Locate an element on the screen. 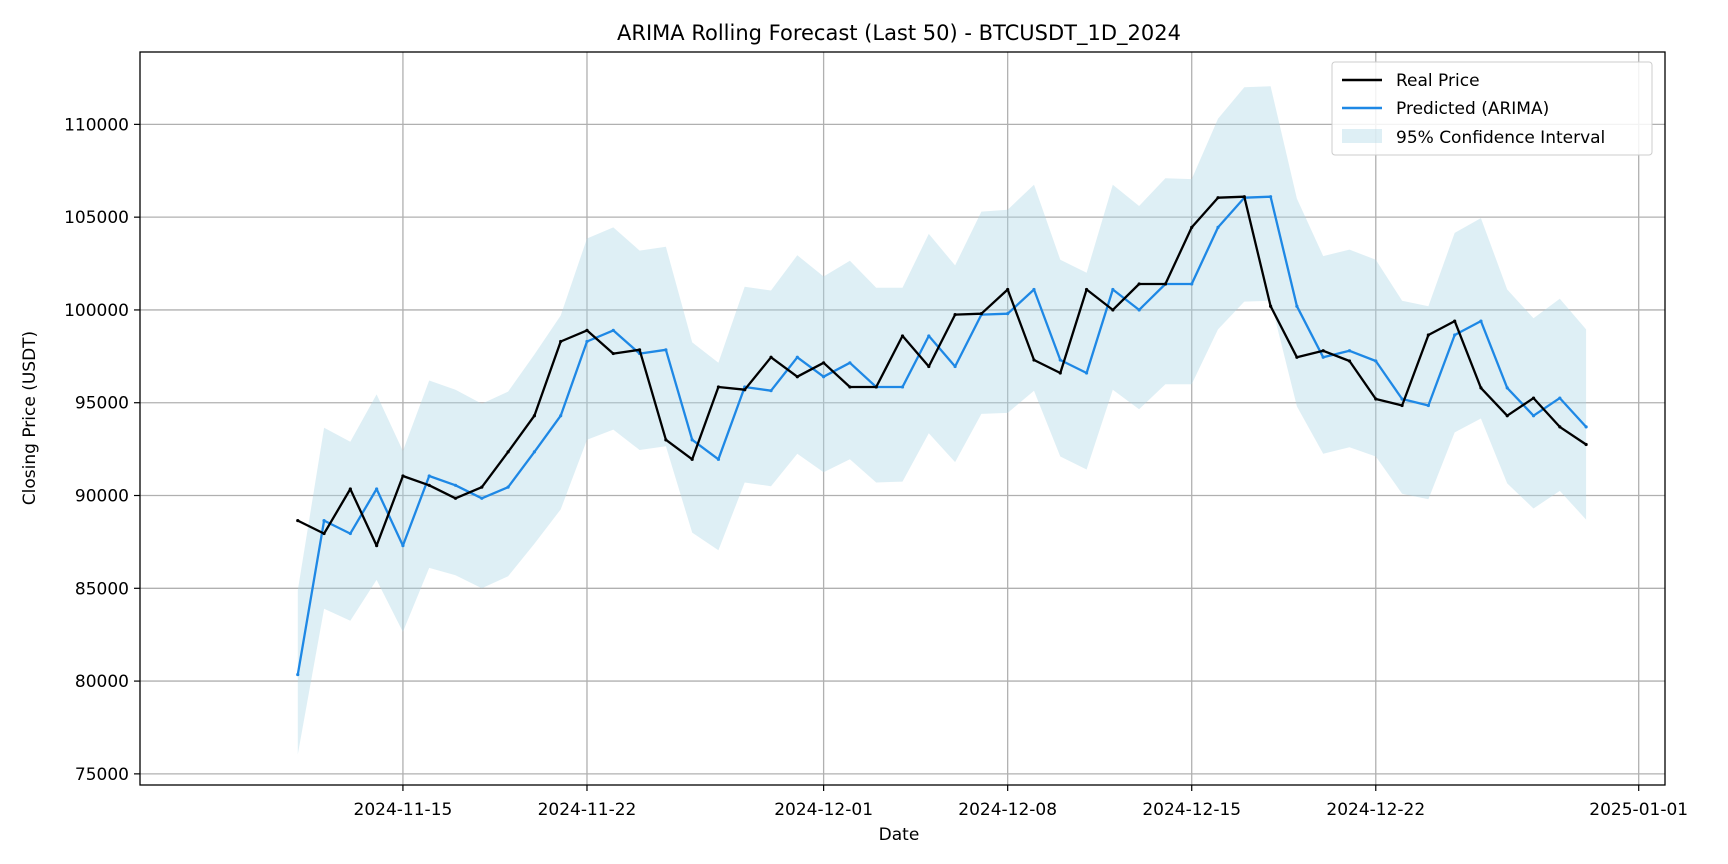 This screenshot has width=1728, height=864. legend-label-confidence: 95% Confidence Interval is located at coordinates (1500, 138).